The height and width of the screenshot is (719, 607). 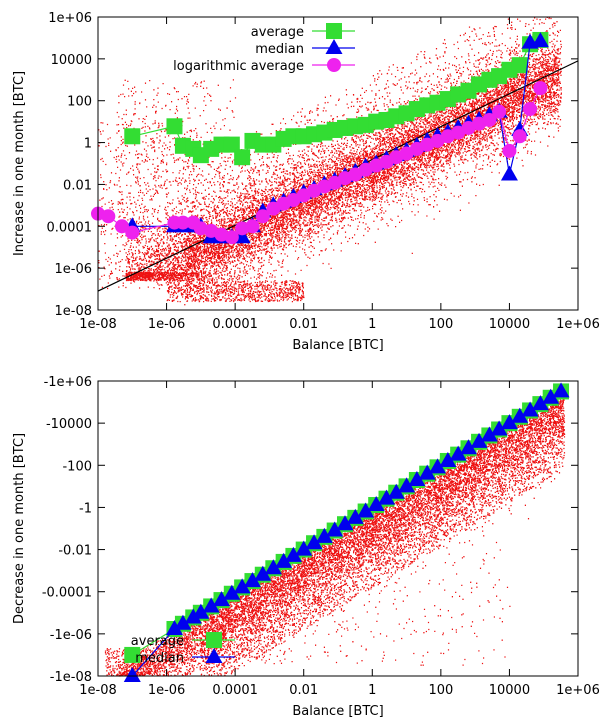 What do you see at coordinates (71, 677) in the screenshot?
I see `y-tick-label: -1e-08` at bounding box center [71, 677].